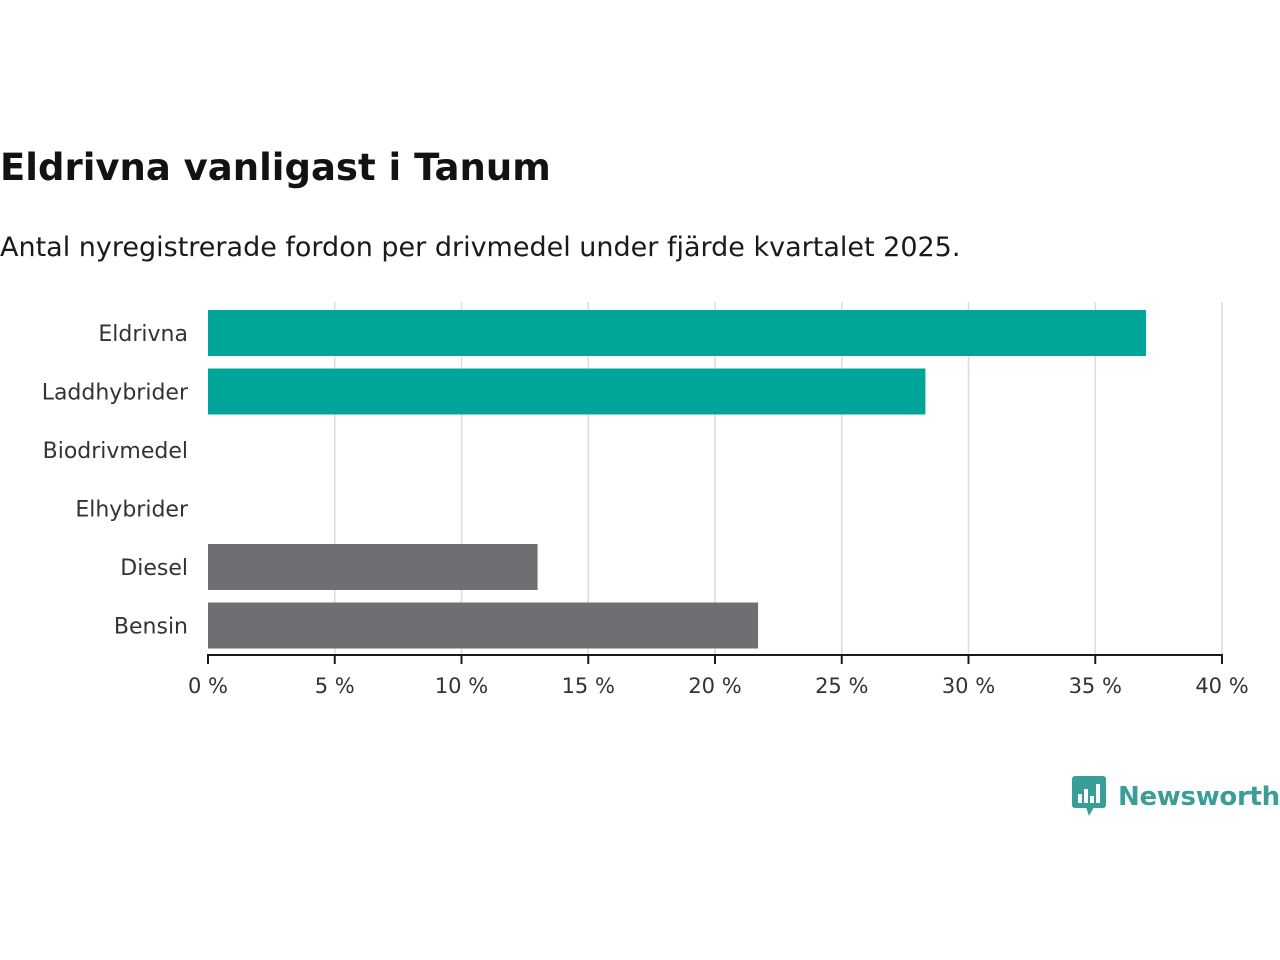 This screenshot has width=1280, height=960. What do you see at coordinates (275, 167) in the screenshot?
I see `chart-title: Eldrivna vanligast i Tanum` at bounding box center [275, 167].